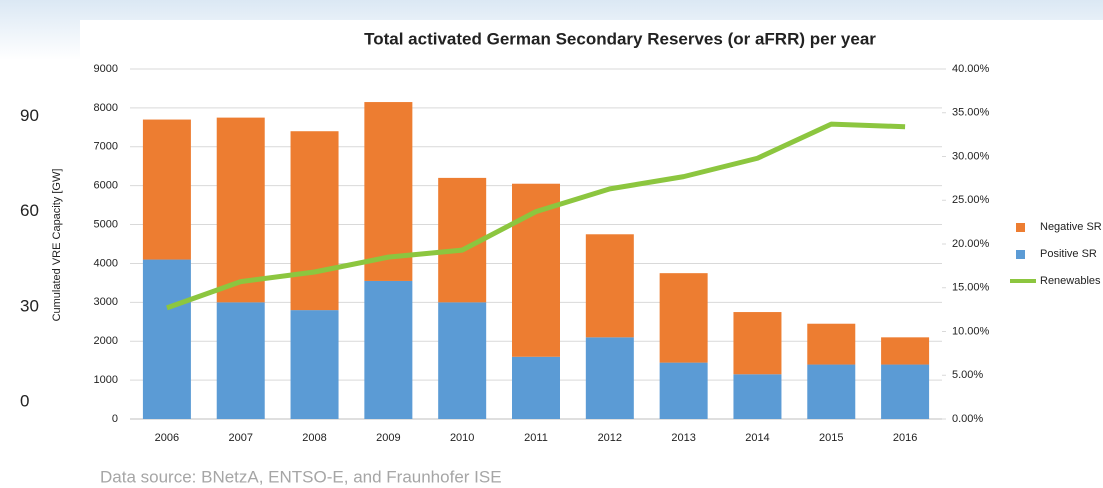 This screenshot has height=488, width=1103. What do you see at coordinates (388, 438) in the screenshot?
I see `x-tick-label: 2009` at bounding box center [388, 438].